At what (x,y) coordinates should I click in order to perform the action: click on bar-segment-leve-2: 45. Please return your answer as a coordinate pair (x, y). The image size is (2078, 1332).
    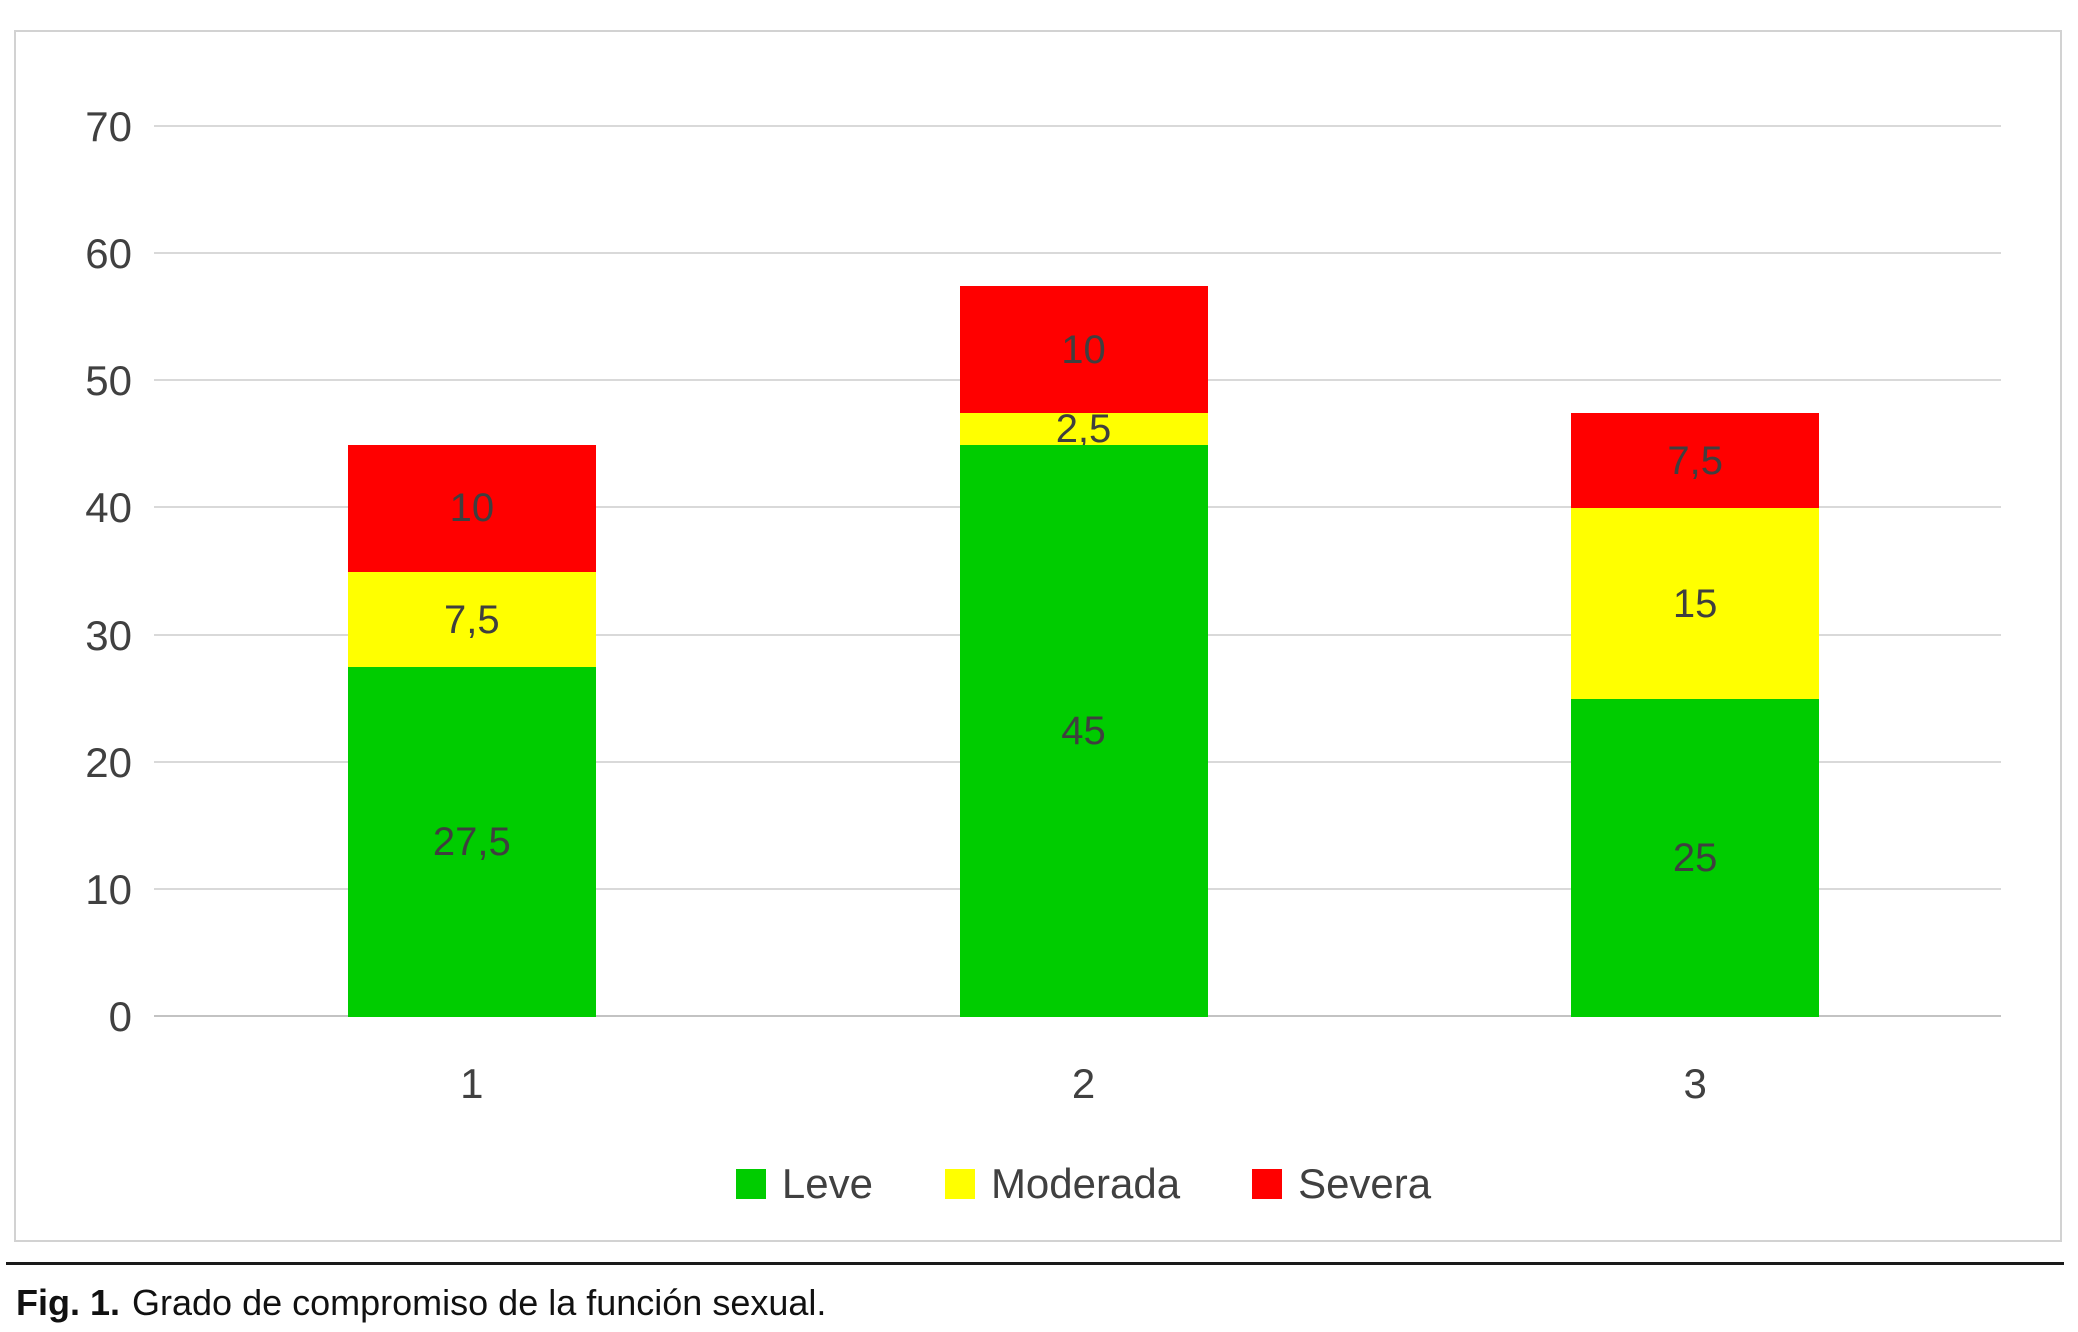
    Looking at the image, I should click on (1083, 730).